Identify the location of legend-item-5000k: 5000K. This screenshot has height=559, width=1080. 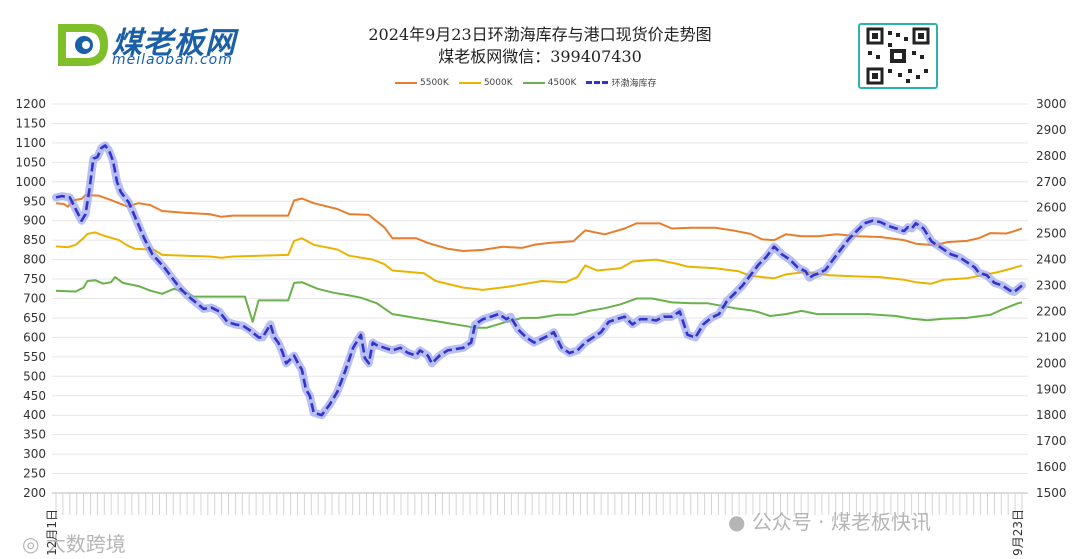
(485, 82).